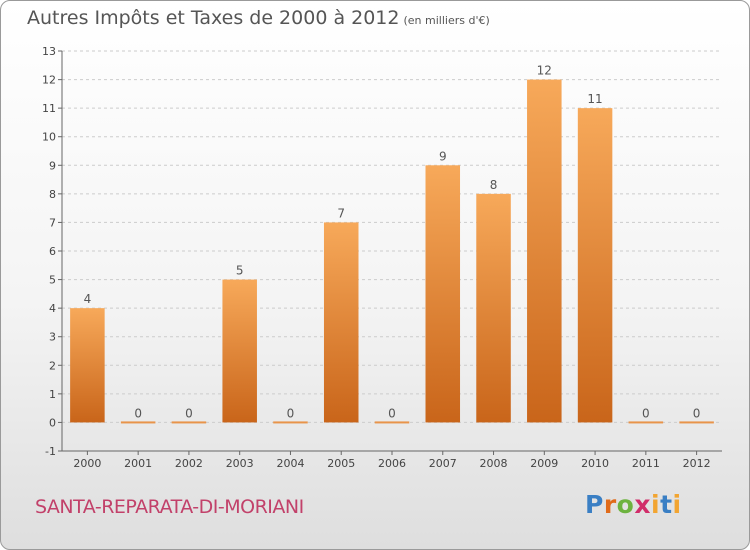 This screenshot has height=550, width=750. Describe the element at coordinates (544, 463) in the screenshot. I see `x-tick-label: 2009` at that location.